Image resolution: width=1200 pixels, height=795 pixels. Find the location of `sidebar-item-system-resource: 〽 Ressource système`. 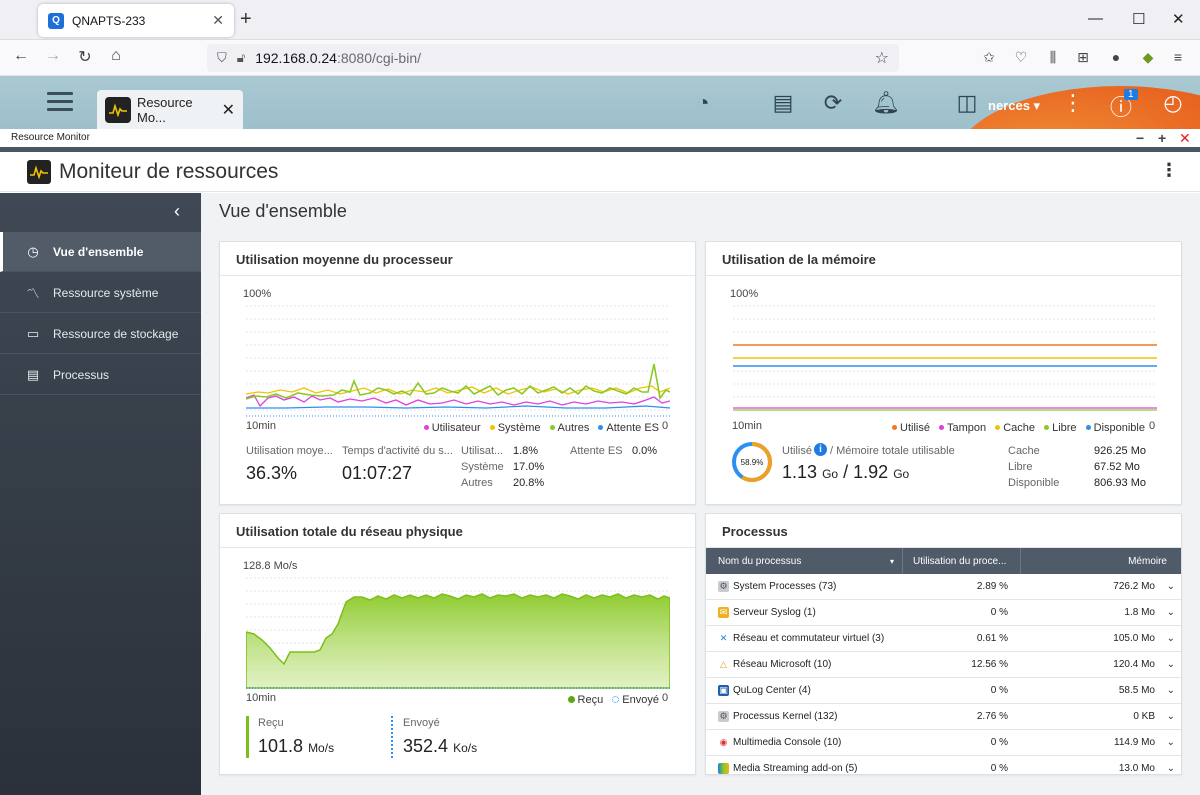

sidebar-item-system-resource: 〽 Ressource système is located at coordinates (100, 293).